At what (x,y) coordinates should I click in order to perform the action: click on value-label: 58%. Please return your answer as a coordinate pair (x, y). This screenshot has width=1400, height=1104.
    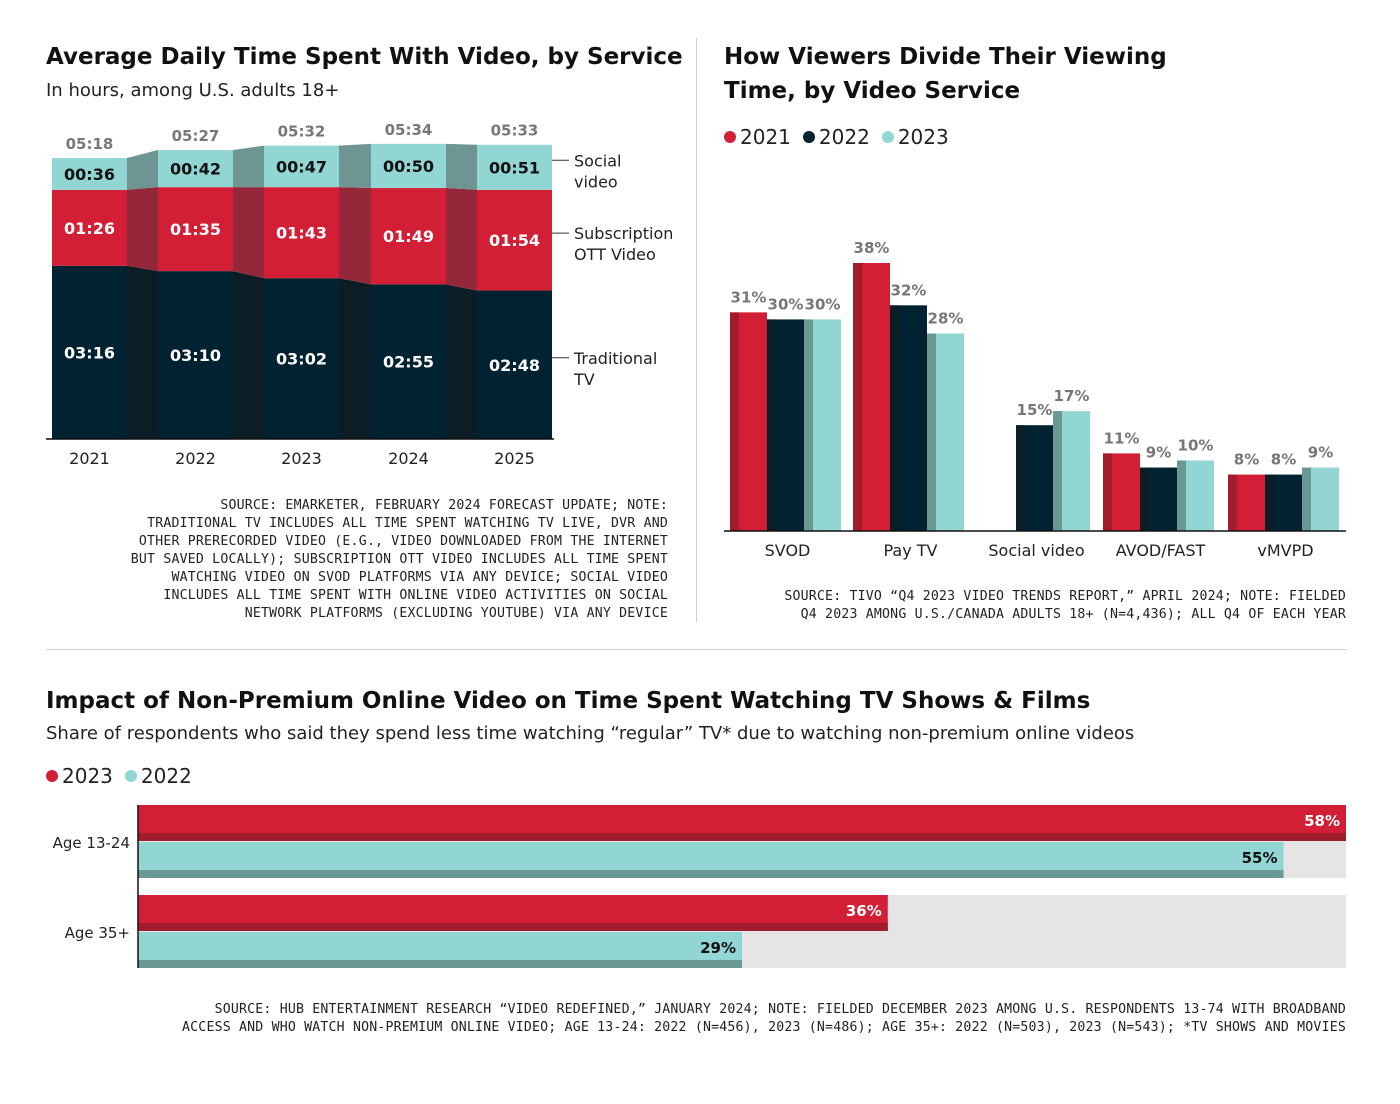
    Looking at the image, I should click on (1322, 821).